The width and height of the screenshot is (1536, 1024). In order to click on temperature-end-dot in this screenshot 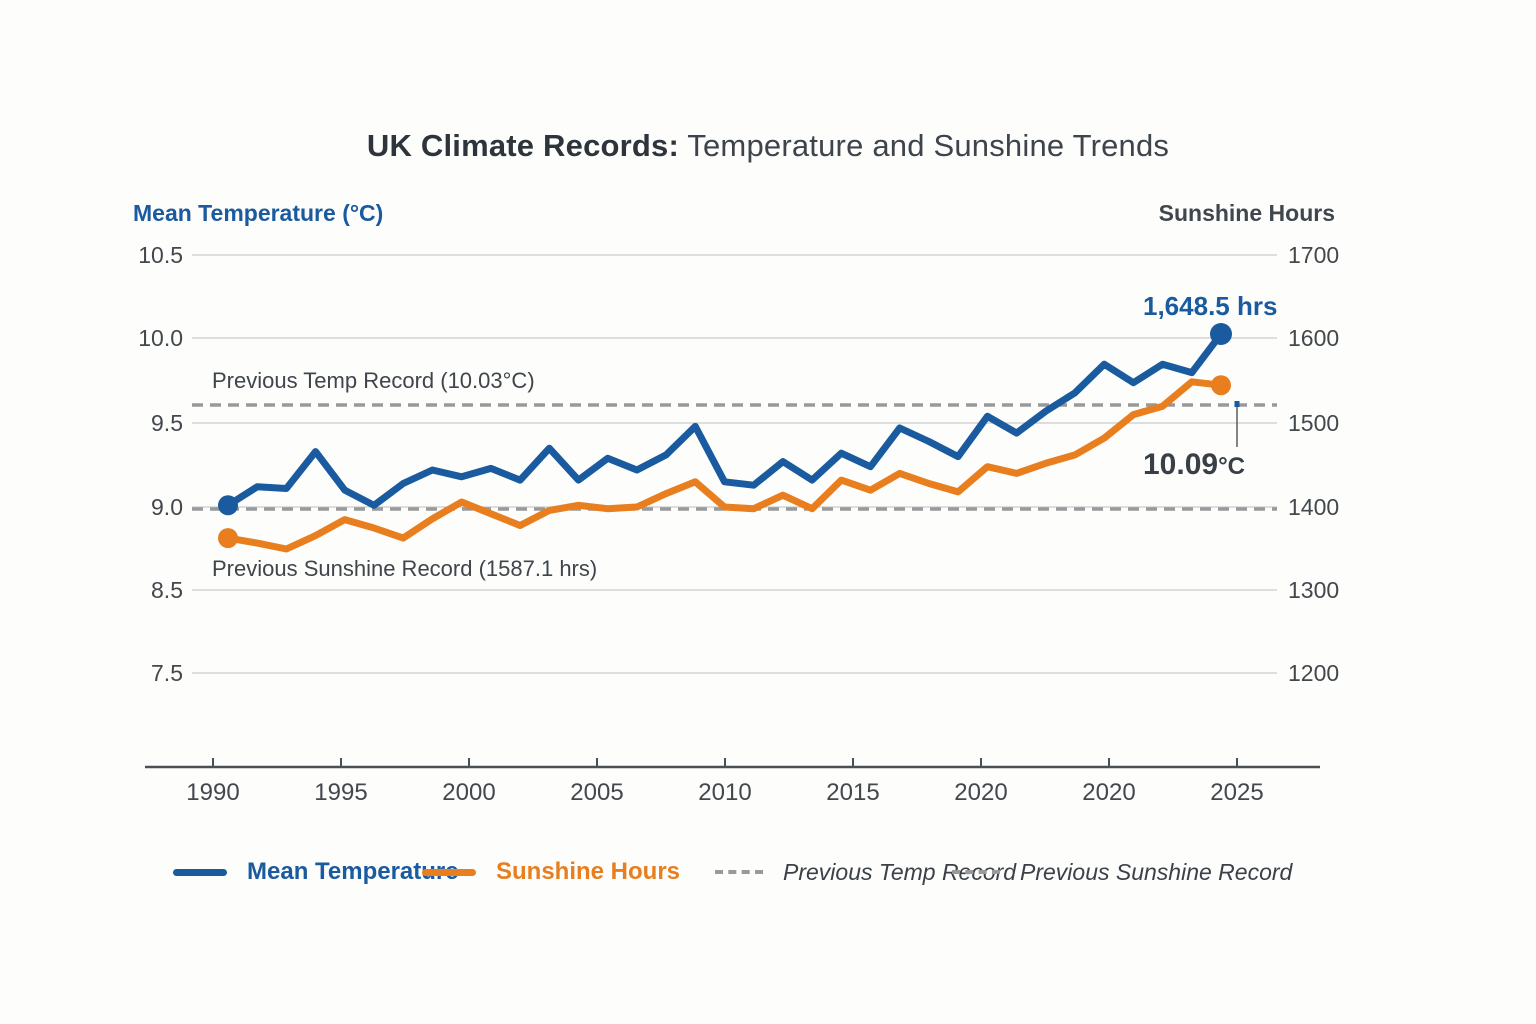, I will do `click(1221, 334)`.